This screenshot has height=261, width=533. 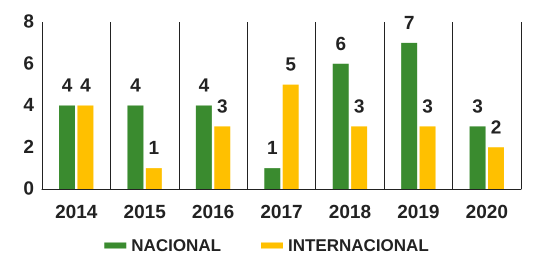 What do you see at coordinates (487, 212) in the screenshot?
I see `x-tick-label: 2020` at bounding box center [487, 212].